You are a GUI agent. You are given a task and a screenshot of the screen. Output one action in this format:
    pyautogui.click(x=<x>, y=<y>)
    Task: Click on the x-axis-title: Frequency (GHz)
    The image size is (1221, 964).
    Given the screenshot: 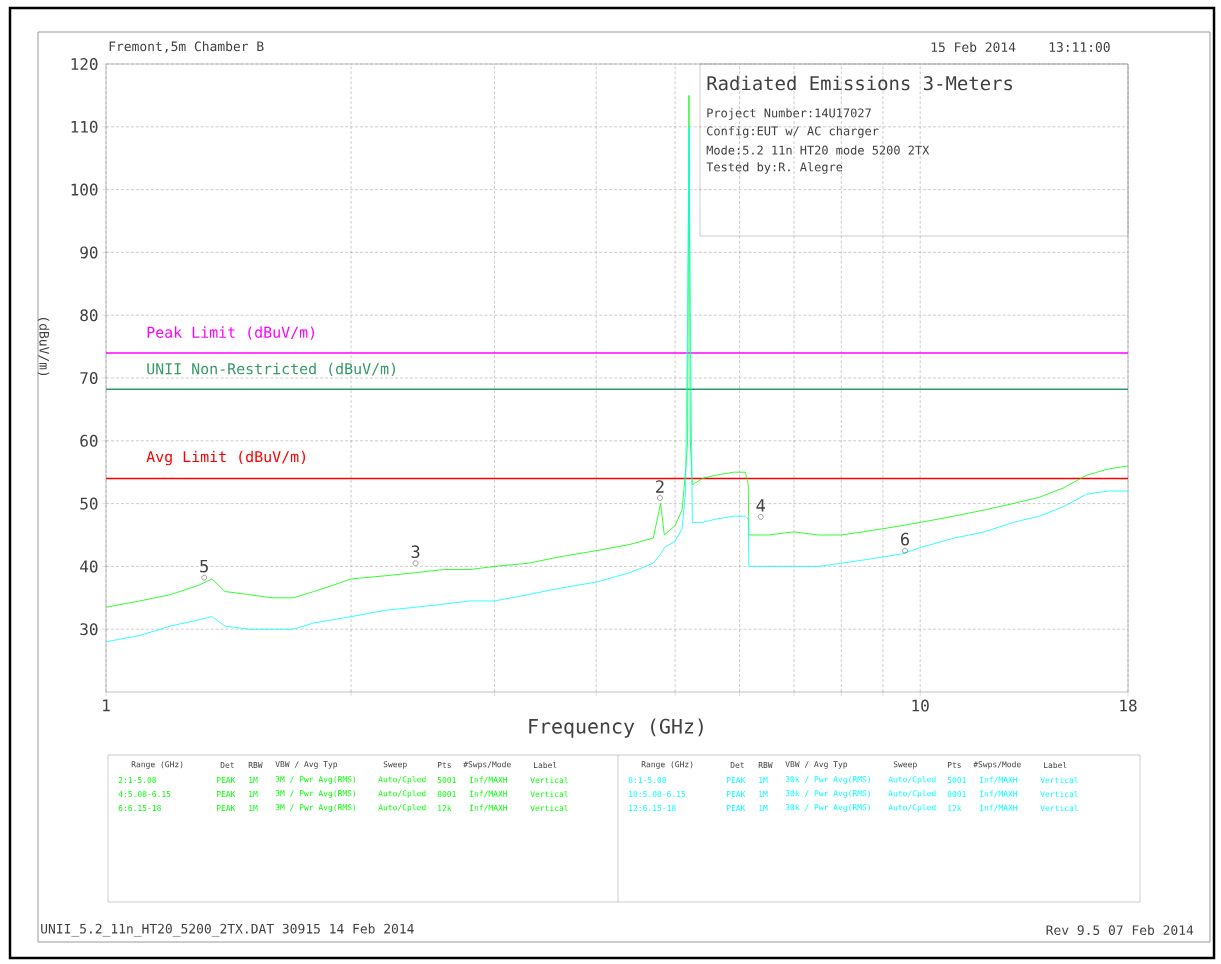 What is the action you would take?
    pyautogui.click(x=616, y=728)
    